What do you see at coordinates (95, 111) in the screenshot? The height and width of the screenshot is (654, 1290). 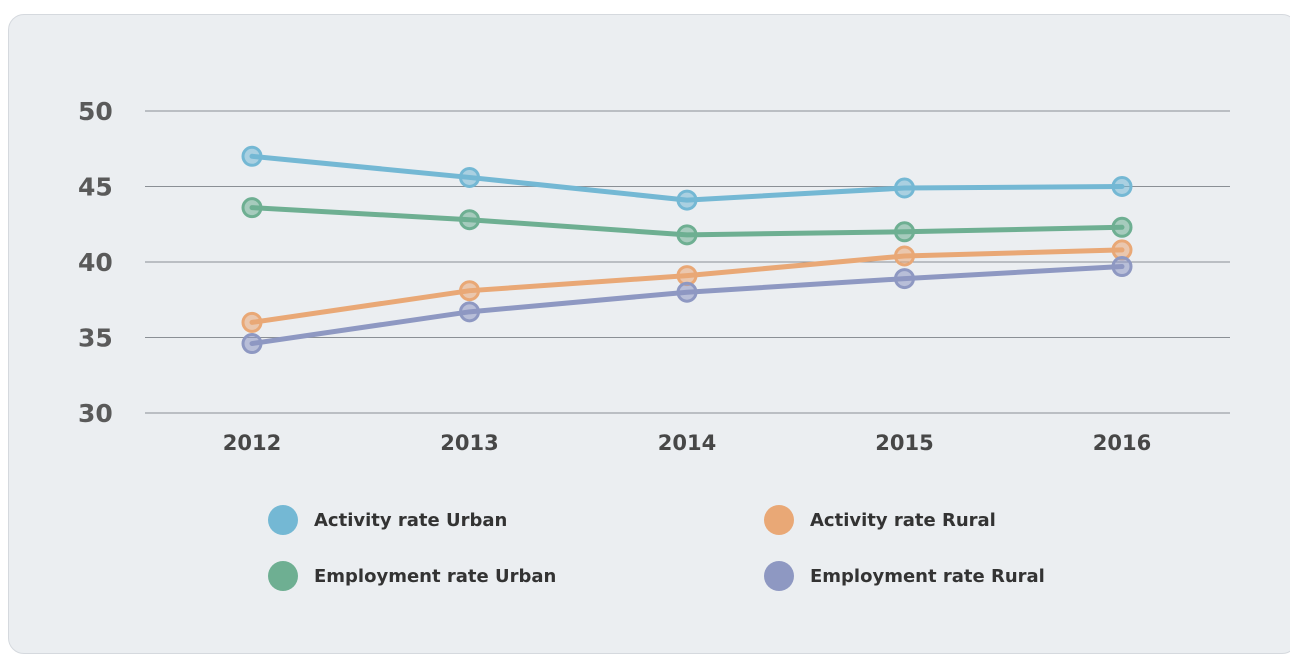 I see `y-tick-label: 50` at bounding box center [95, 111].